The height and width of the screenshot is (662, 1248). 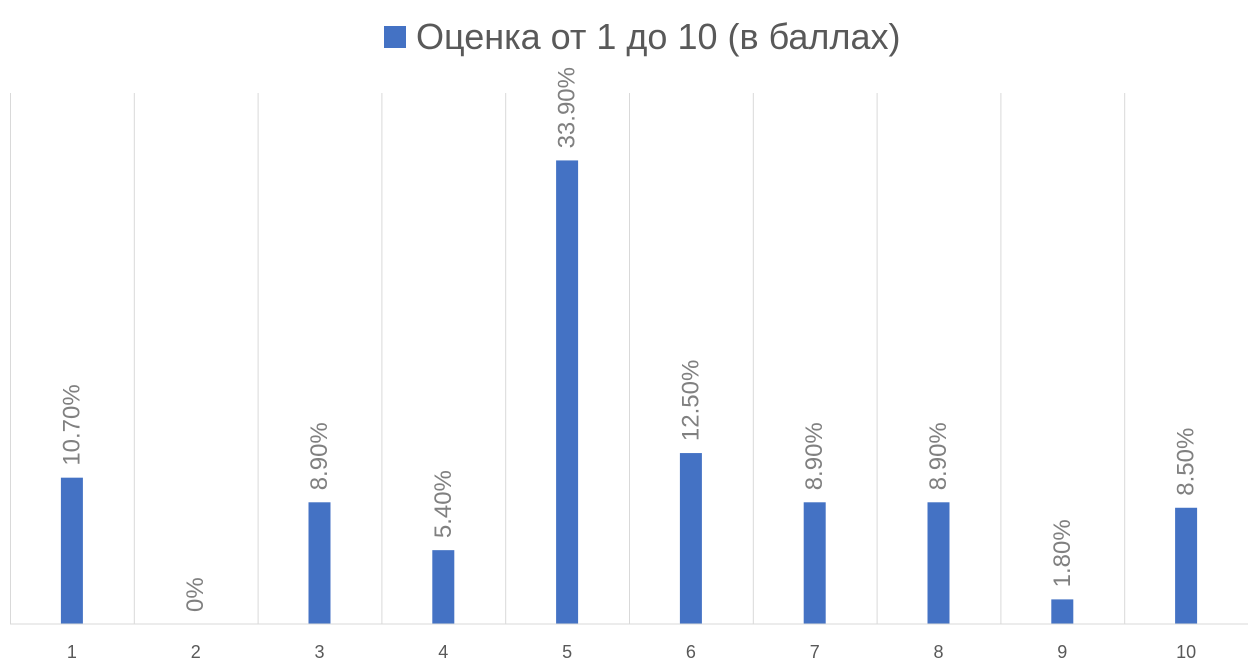 What do you see at coordinates (319, 652) in the screenshot?
I see `x-tick-label-3: 3` at bounding box center [319, 652].